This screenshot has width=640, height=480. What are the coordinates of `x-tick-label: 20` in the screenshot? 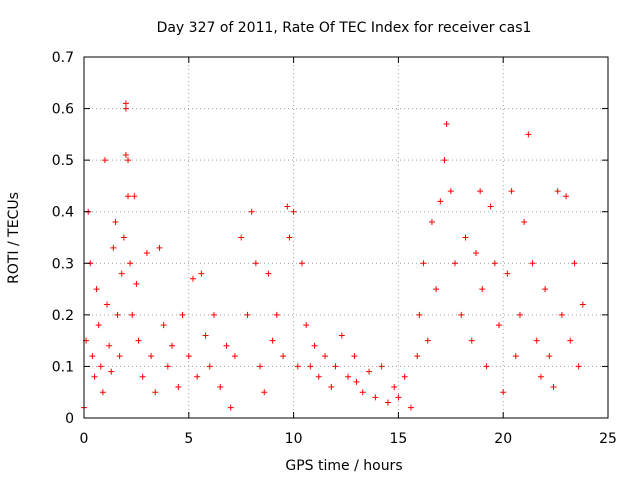 It's located at (503, 439).